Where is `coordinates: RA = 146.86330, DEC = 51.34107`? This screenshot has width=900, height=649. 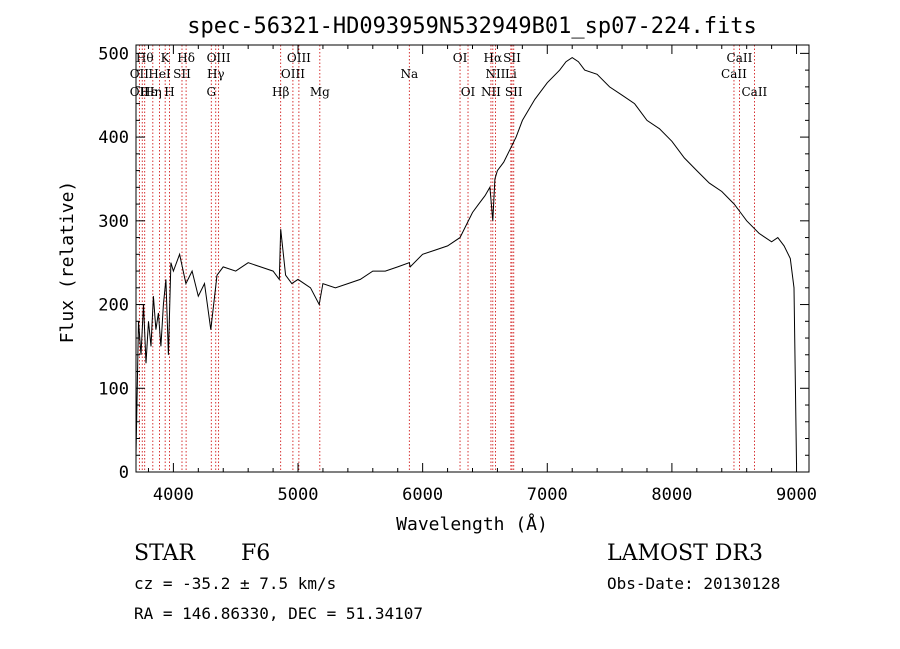 coordinates: RA = 146.86330, DEC = 51.34107 is located at coordinates (278, 613).